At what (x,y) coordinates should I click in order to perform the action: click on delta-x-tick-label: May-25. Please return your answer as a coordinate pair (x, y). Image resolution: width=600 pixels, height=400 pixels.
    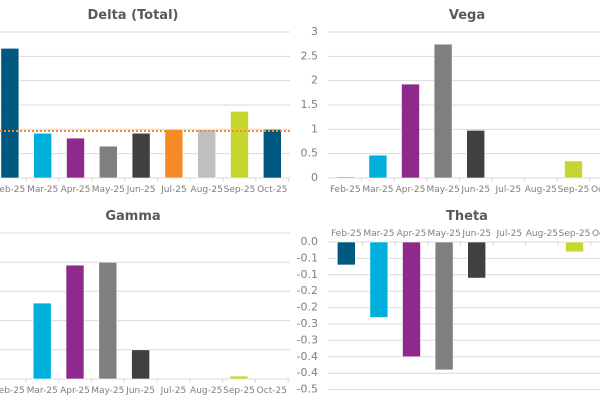
    Looking at the image, I should click on (108, 190).